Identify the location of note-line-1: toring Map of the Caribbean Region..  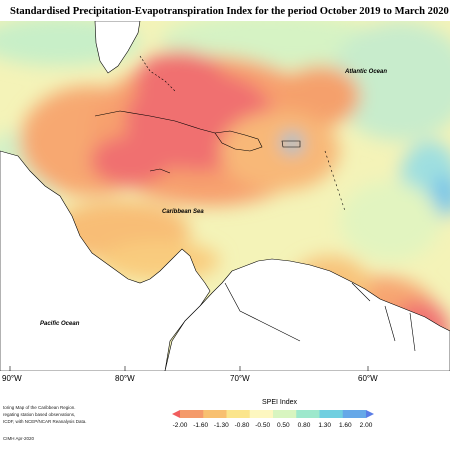
(39, 407).